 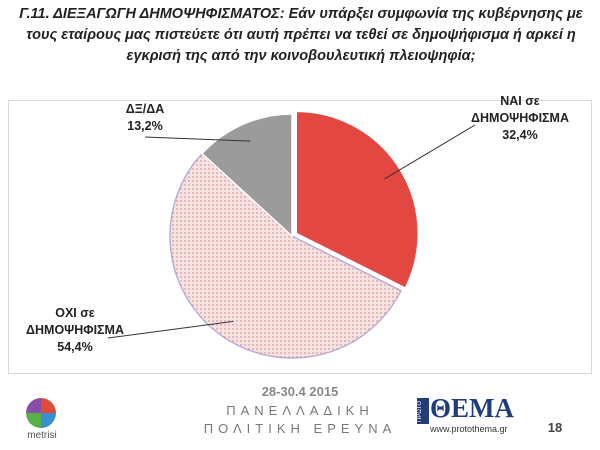 I want to click on slice-label: ΟΧΙ σε ΔΗΜΟΨΗΦΙΣΜΑ, so click(x=75, y=321).